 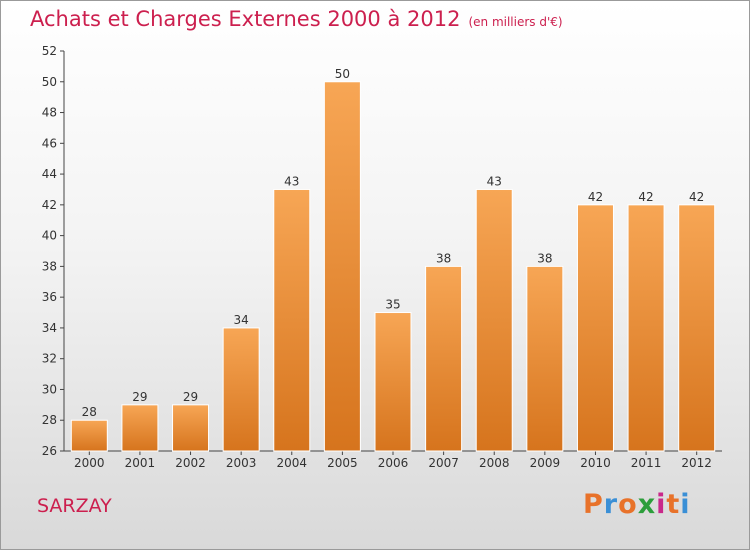 What do you see at coordinates (646, 463) in the screenshot?
I see `x-tick-label: 2011` at bounding box center [646, 463].